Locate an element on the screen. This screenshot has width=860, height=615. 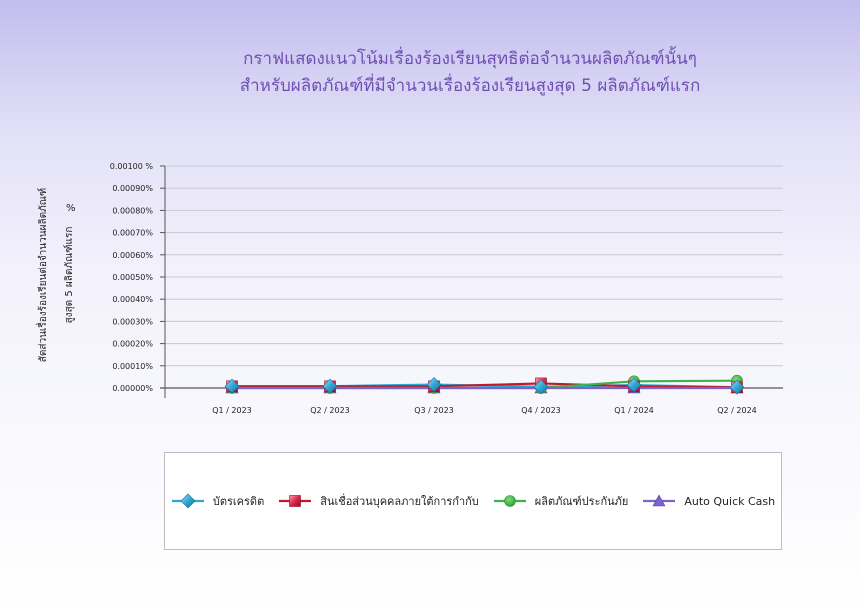
x-tick-label: Q1 / 2023 is located at coordinates (232, 410).